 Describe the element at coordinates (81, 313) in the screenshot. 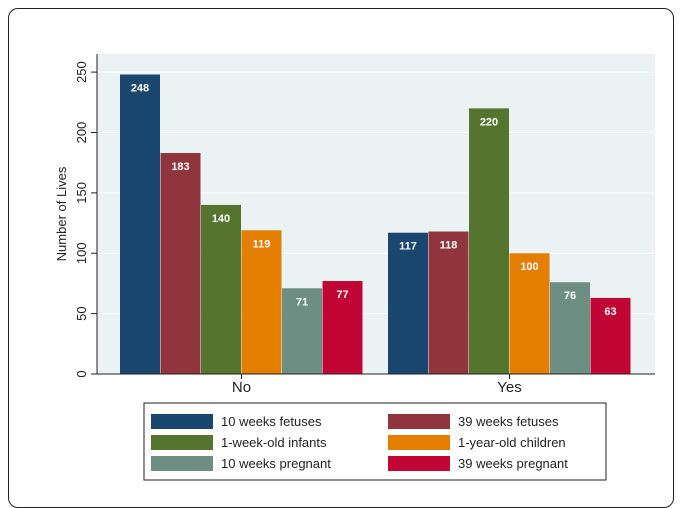

I see `y-tick-label: 50` at that location.